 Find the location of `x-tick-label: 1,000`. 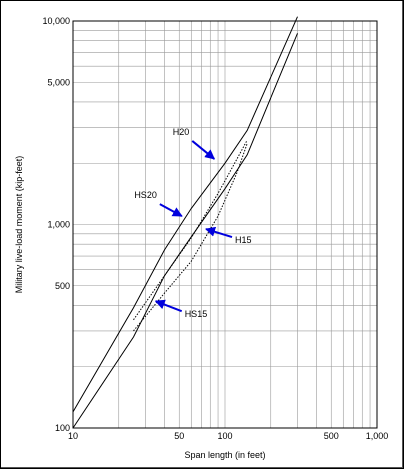

x-tick-label: 1,000 is located at coordinates (377, 436).